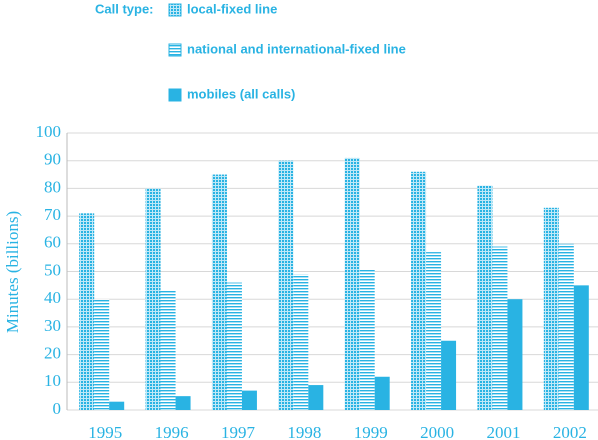 Image resolution: width=598 pixels, height=440 pixels. What do you see at coordinates (12, 272) in the screenshot?
I see `y-axis-title: Minutes (billions)` at bounding box center [12, 272].